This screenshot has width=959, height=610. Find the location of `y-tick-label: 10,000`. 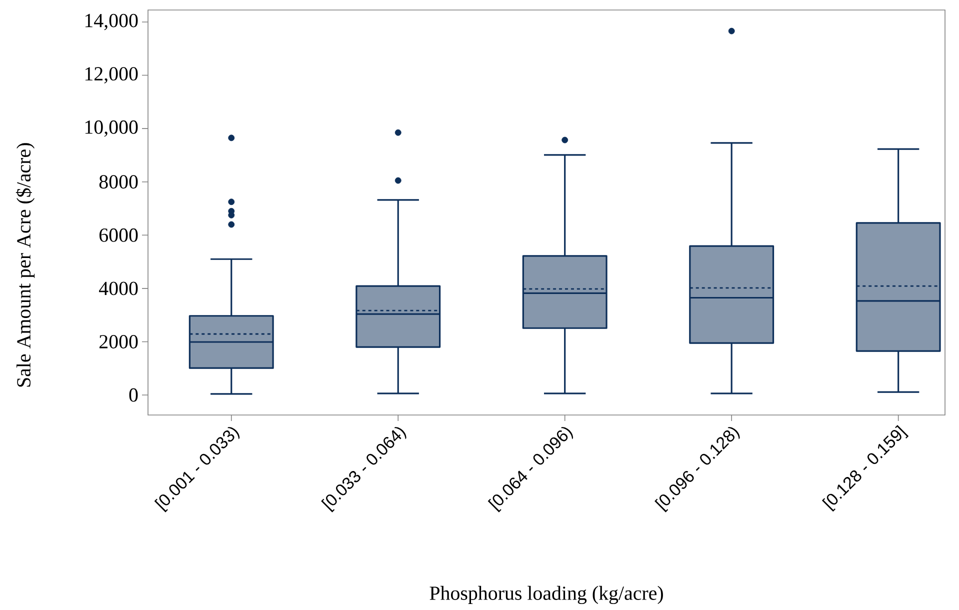

y-tick-label: 10,000 is located at coordinates (111, 128).